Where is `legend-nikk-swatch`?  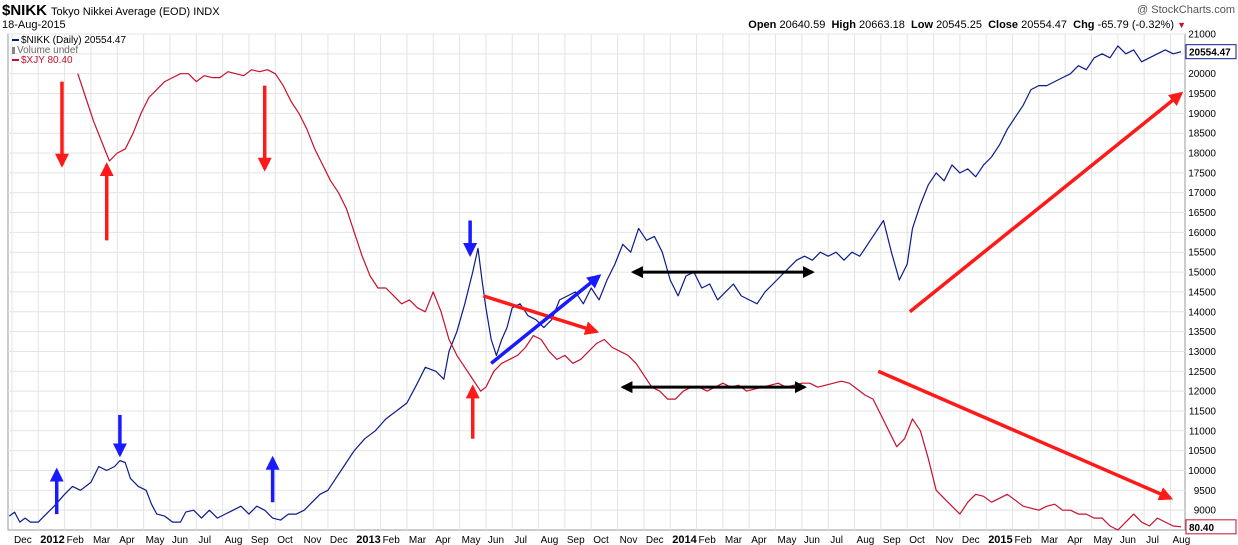 legend-nikk-swatch is located at coordinates (15, 40).